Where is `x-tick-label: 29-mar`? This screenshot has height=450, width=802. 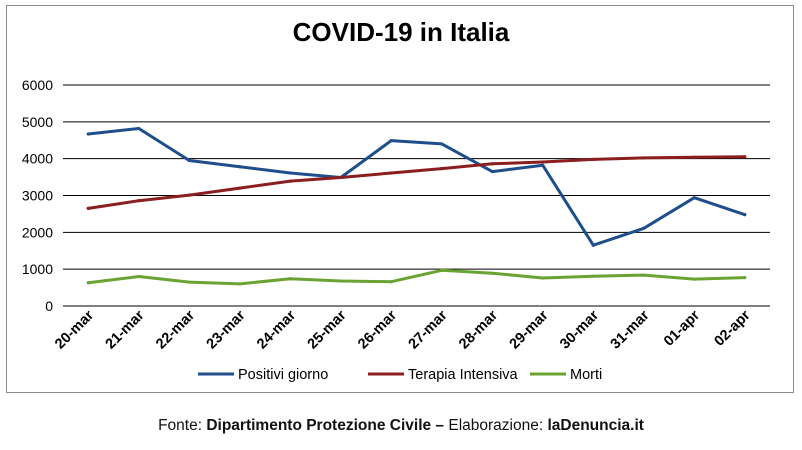
x-tick-label: 29-mar is located at coordinates (529, 329).